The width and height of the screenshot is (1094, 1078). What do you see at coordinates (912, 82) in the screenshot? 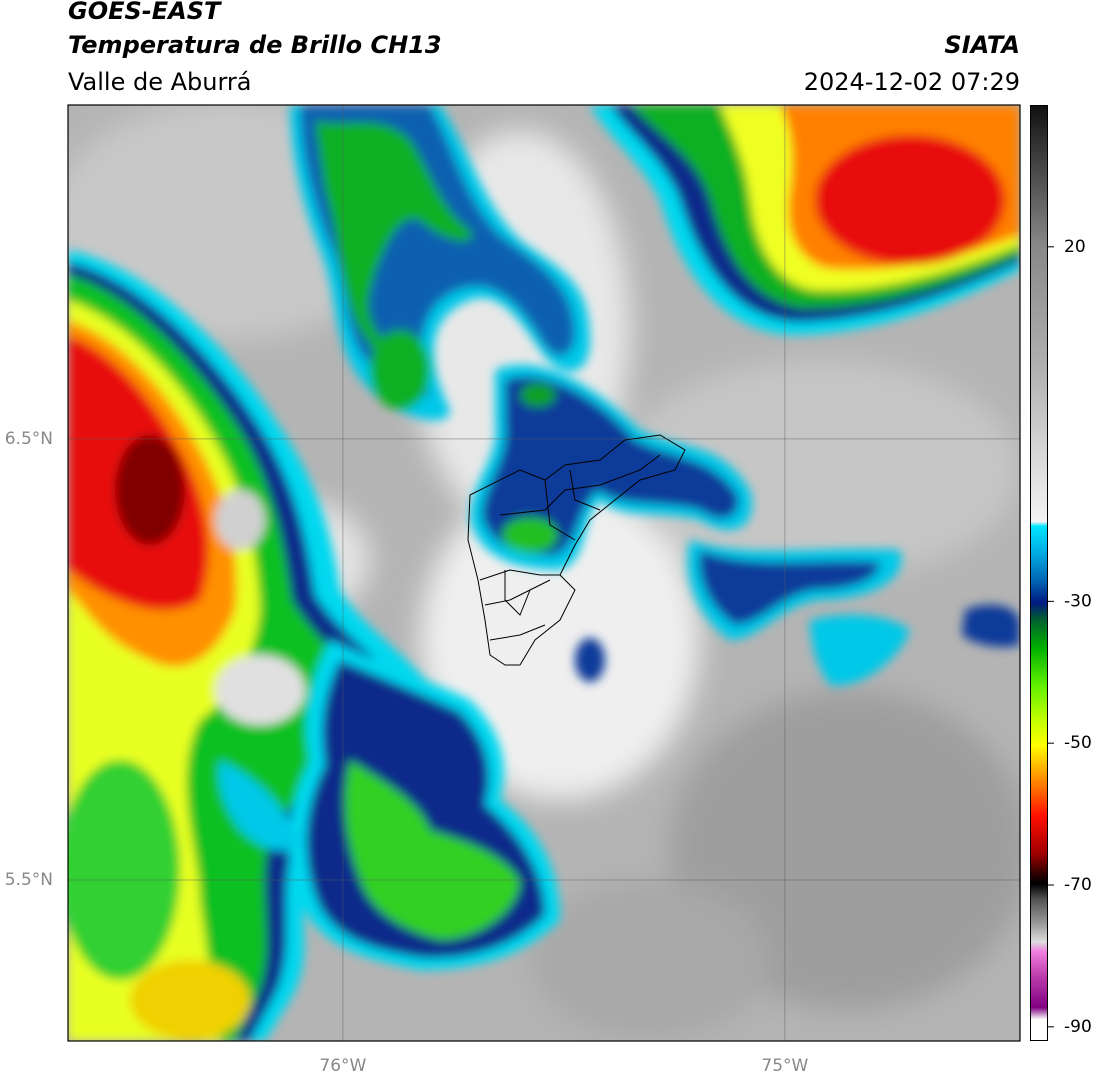
I see `timestamp: 2024-12-02 07:29` at bounding box center [912, 82].